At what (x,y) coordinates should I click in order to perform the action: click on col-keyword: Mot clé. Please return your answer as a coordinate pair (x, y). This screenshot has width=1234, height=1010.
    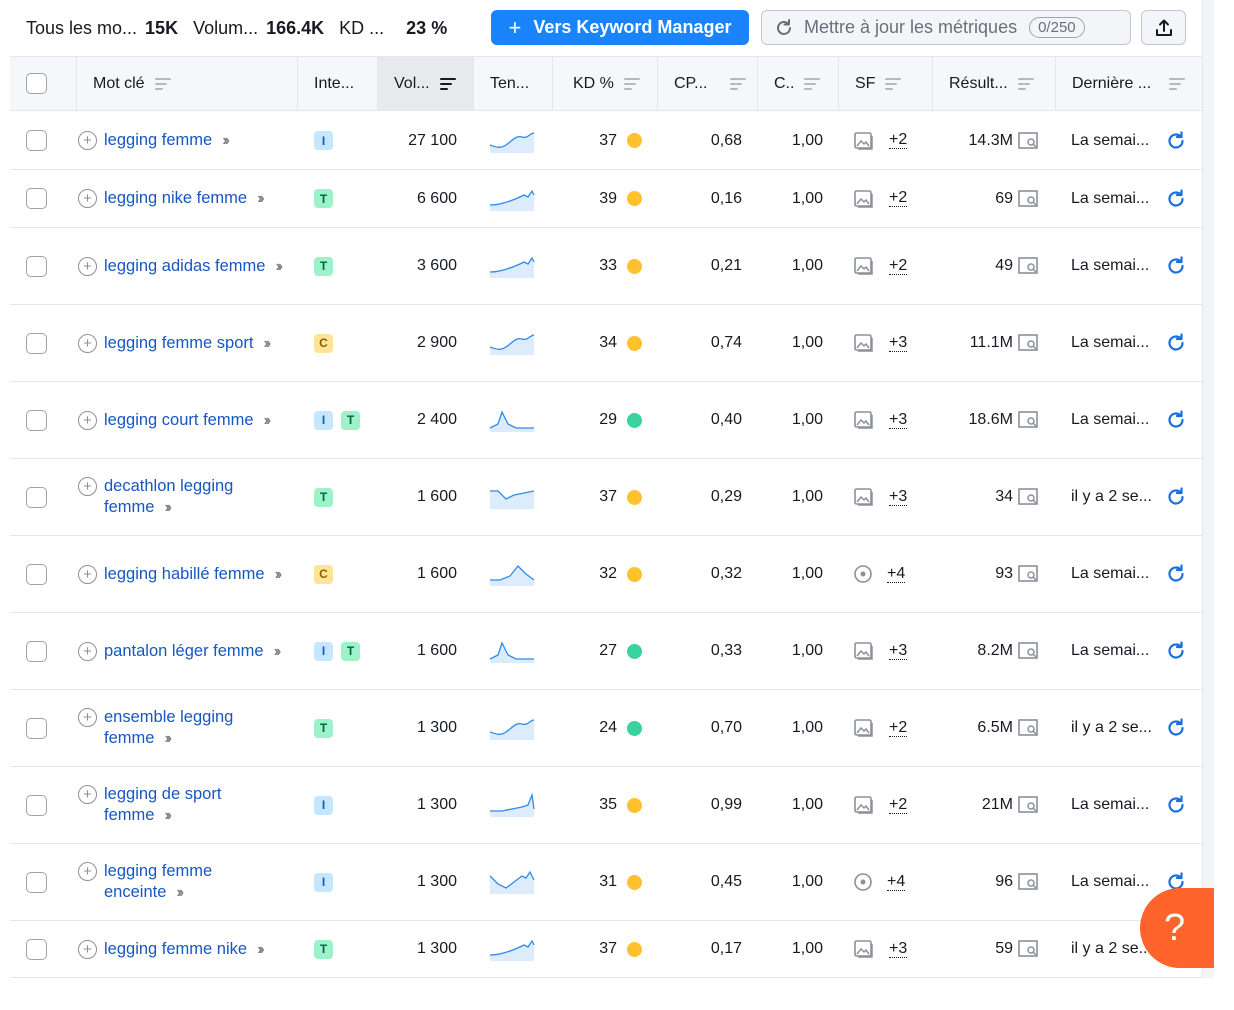
    Looking at the image, I should click on (186, 83).